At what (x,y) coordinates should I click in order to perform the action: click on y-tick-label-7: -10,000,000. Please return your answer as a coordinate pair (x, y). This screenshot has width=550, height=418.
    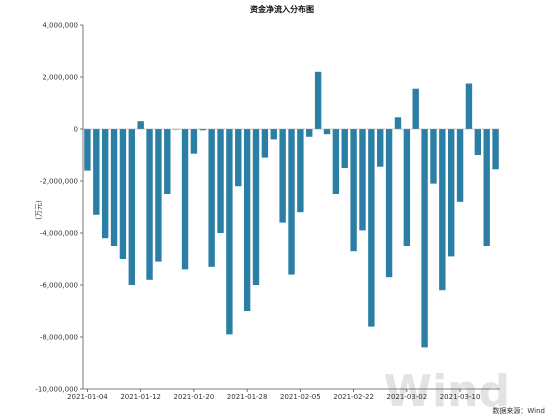
    Looking at the image, I should click on (56, 390).